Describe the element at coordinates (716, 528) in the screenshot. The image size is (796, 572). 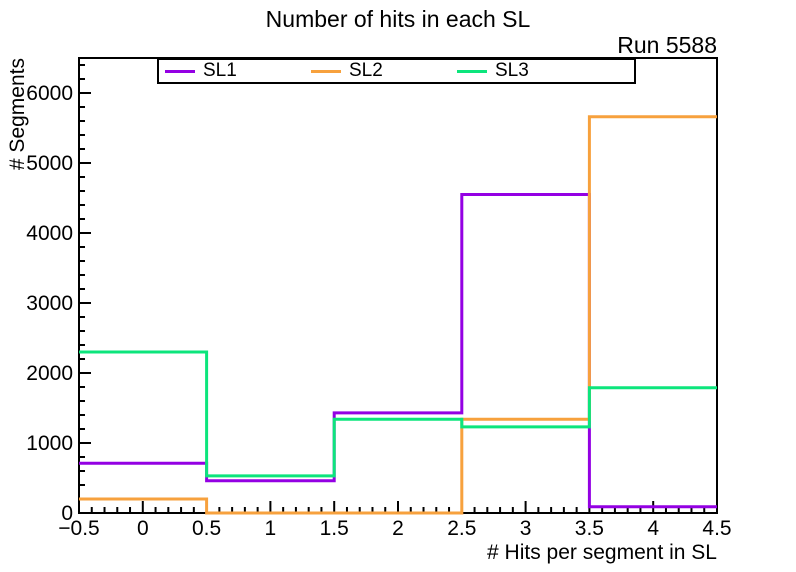
I see `x-tick-label: 4.5` at that location.